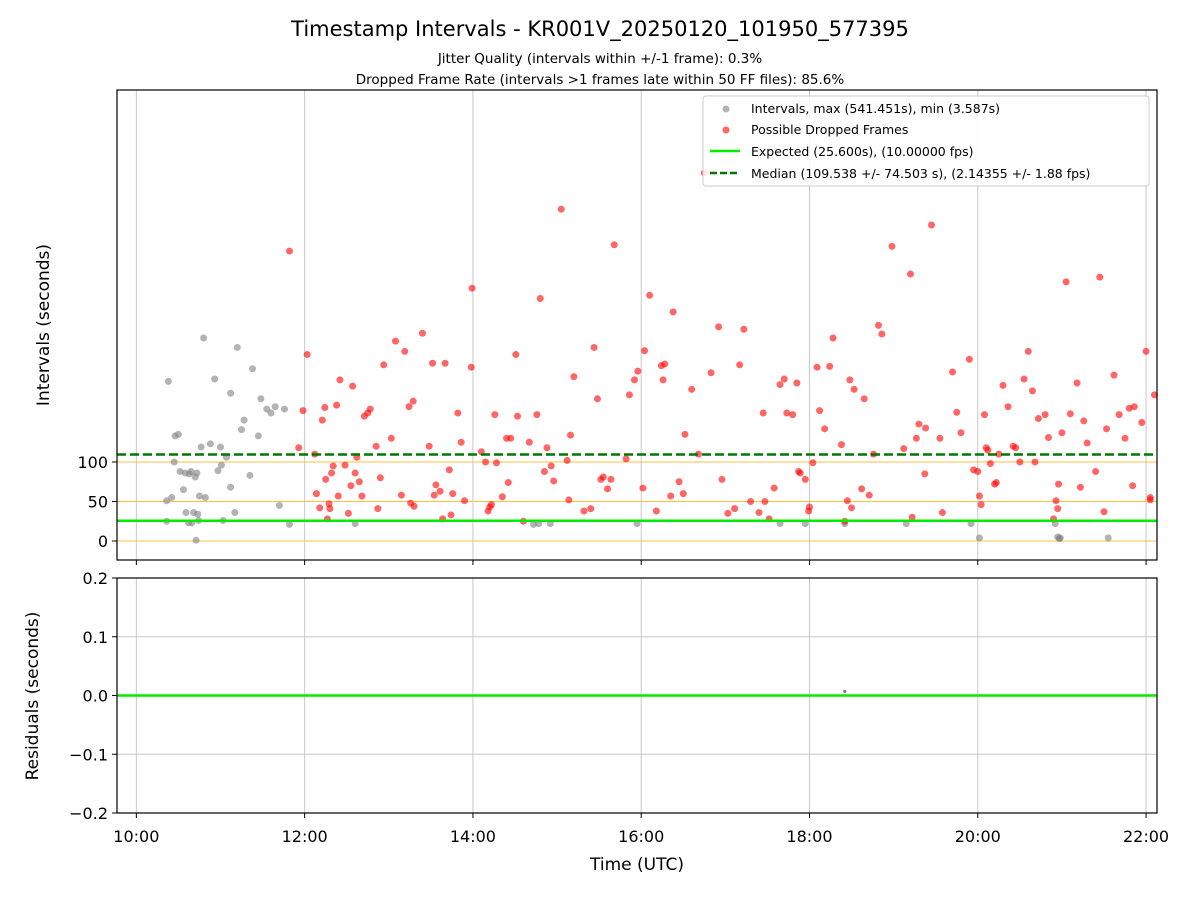 Image resolution: width=1200 pixels, height=900 pixels. Describe the element at coordinates (88, 754) in the screenshot. I see `y-tick-label: −0.1` at that location.